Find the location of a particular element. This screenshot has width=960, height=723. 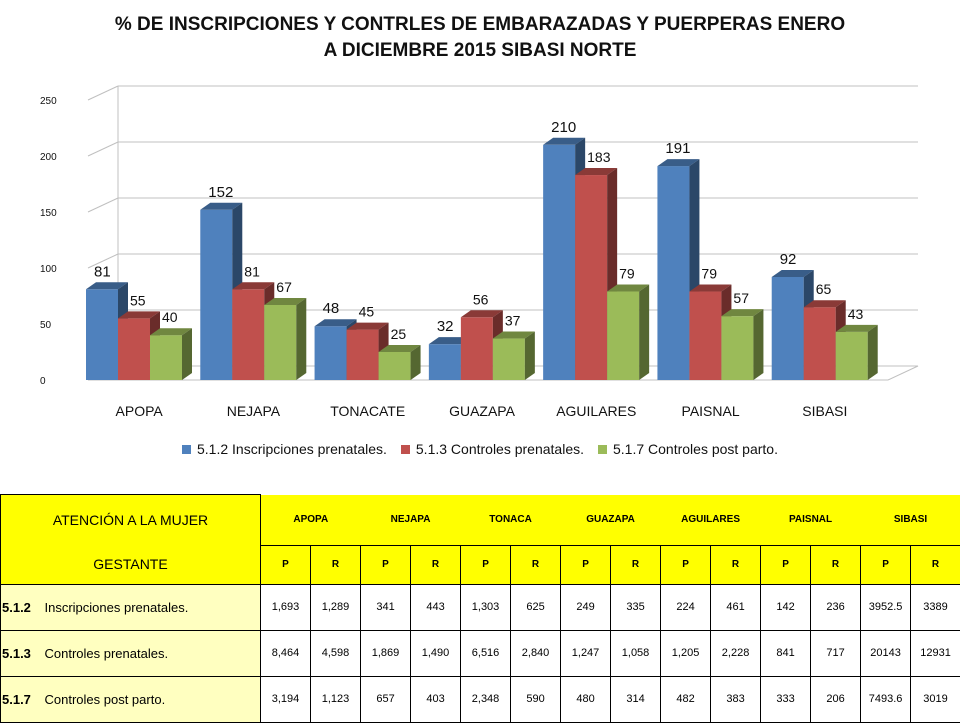

x-category-label: TONACATE is located at coordinates (367, 411).